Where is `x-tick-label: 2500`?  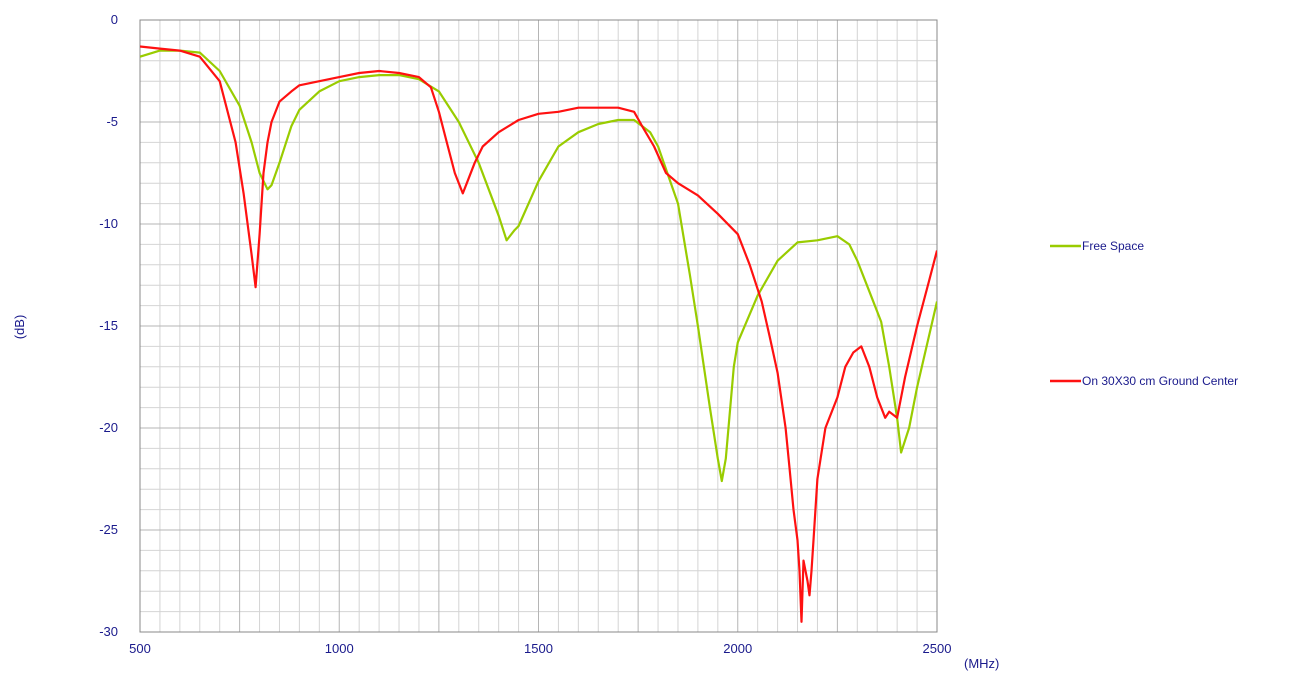 x-tick-label: 2500 is located at coordinates (937, 648).